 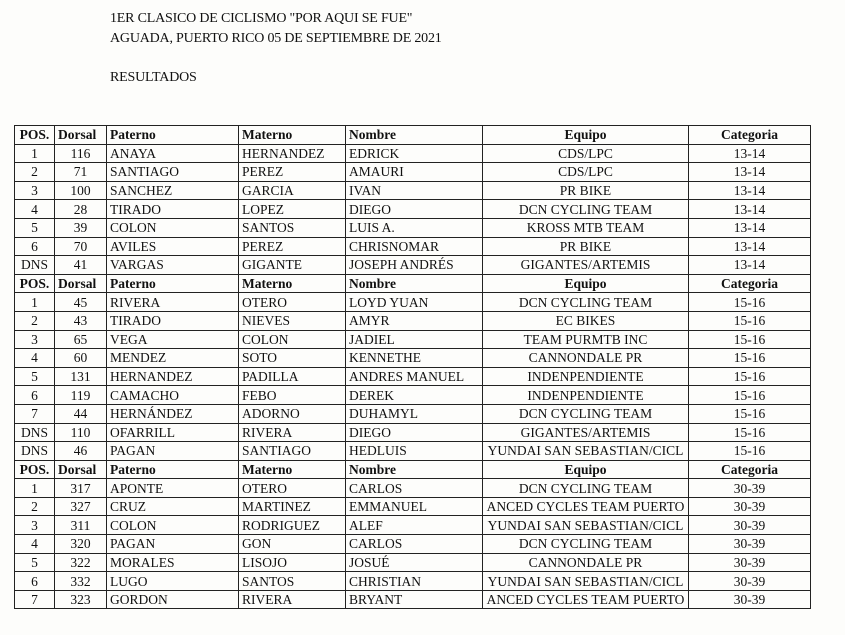 I want to click on cell-dorsal: 70, so click(x=80, y=246).